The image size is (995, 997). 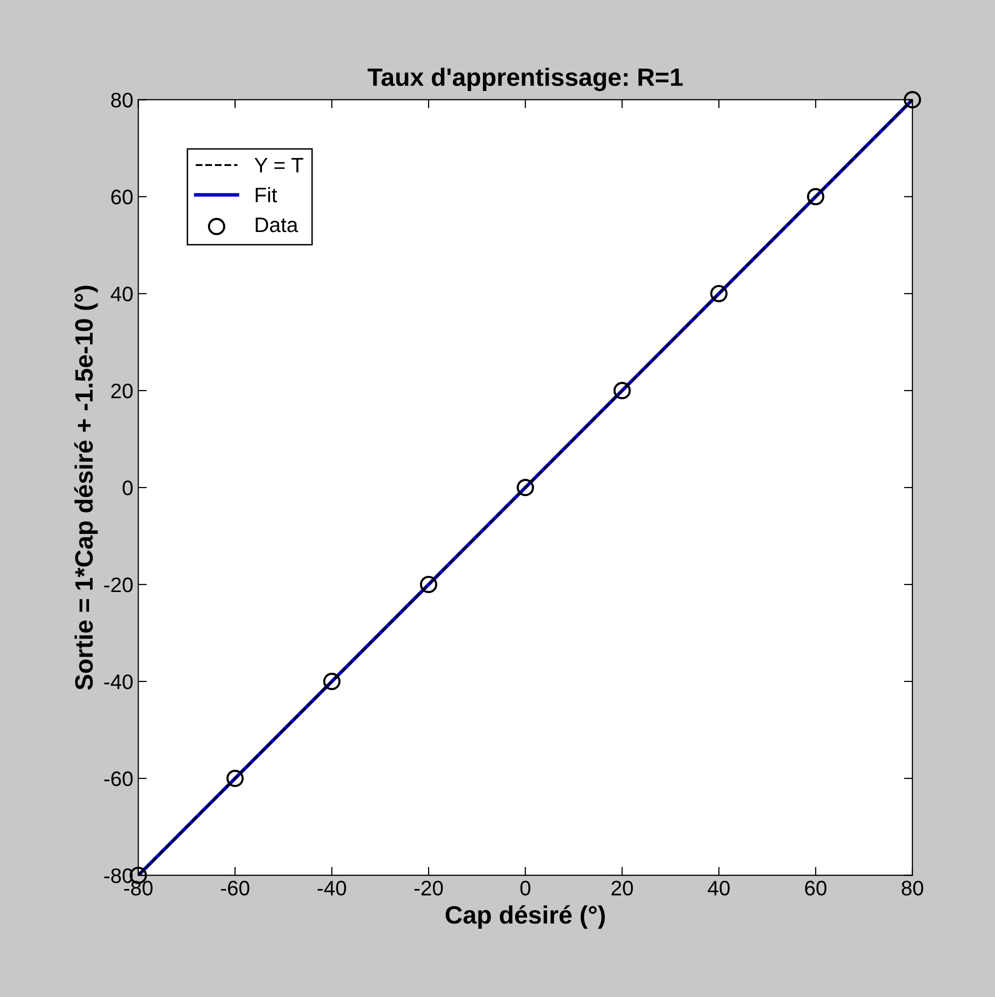 What do you see at coordinates (122, 391) in the screenshot?
I see `y-tick-label: 20` at bounding box center [122, 391].